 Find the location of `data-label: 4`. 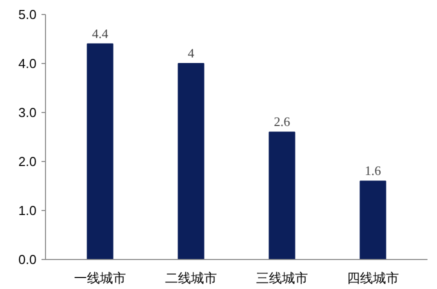

data-label: 4 is located at coordinates (191, 53).